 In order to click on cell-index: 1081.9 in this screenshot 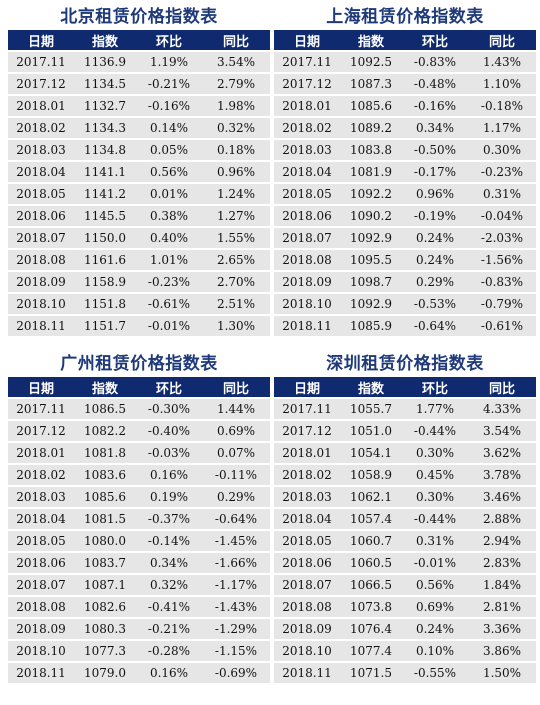, I will do `click(371, 172)`.